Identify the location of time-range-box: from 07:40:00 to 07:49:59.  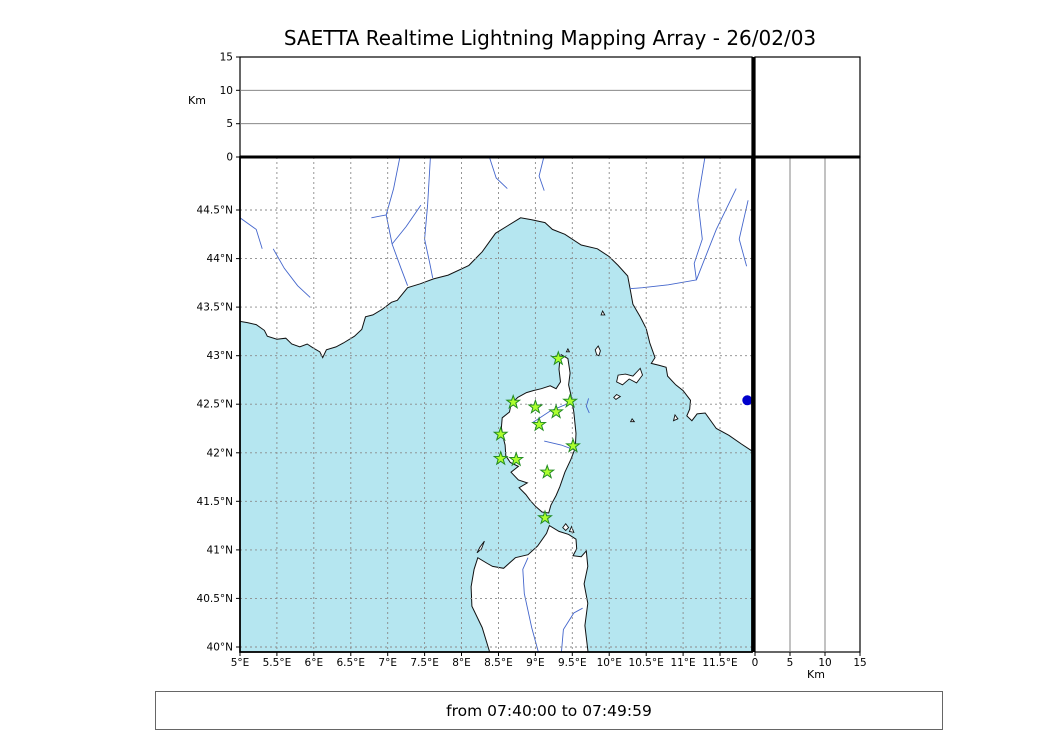
(549, 710).